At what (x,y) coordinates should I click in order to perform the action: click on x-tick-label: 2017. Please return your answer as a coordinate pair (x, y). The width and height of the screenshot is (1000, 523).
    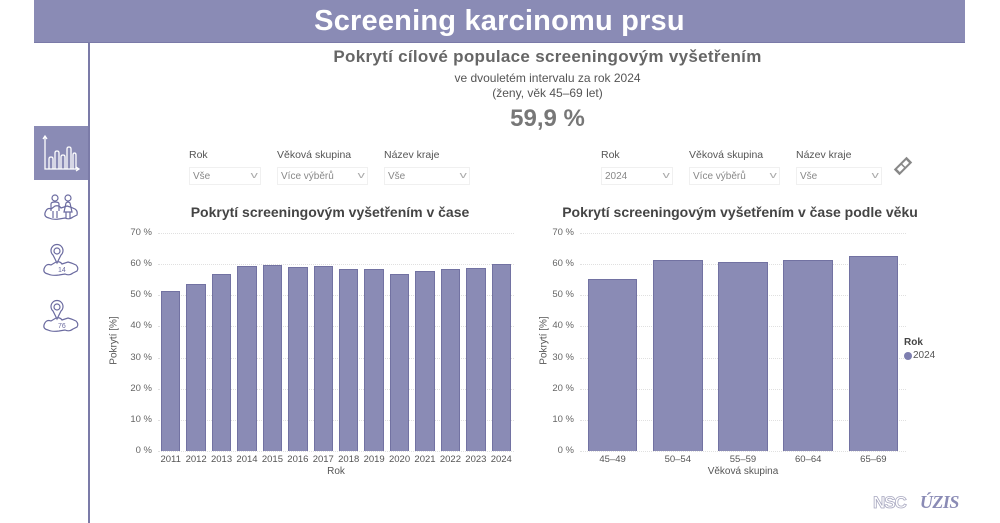
    Looking at the image, I should click on (323, 459).